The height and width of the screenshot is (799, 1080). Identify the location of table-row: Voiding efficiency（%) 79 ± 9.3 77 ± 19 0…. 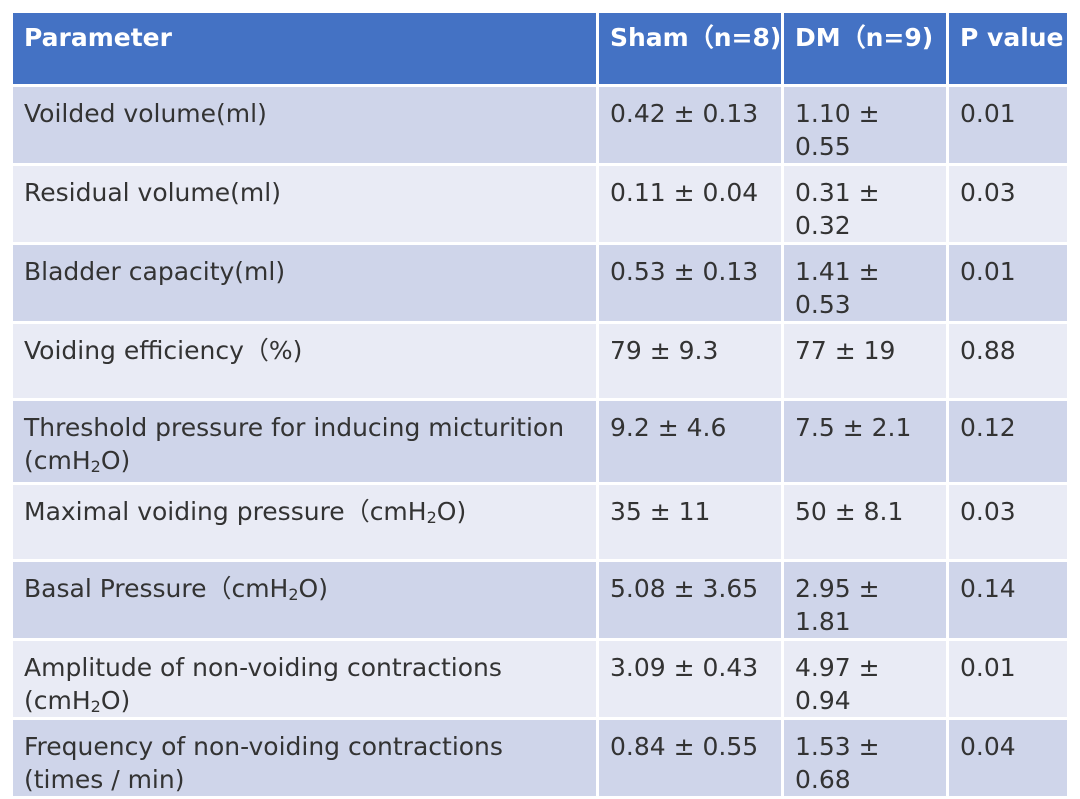
(540, 361).